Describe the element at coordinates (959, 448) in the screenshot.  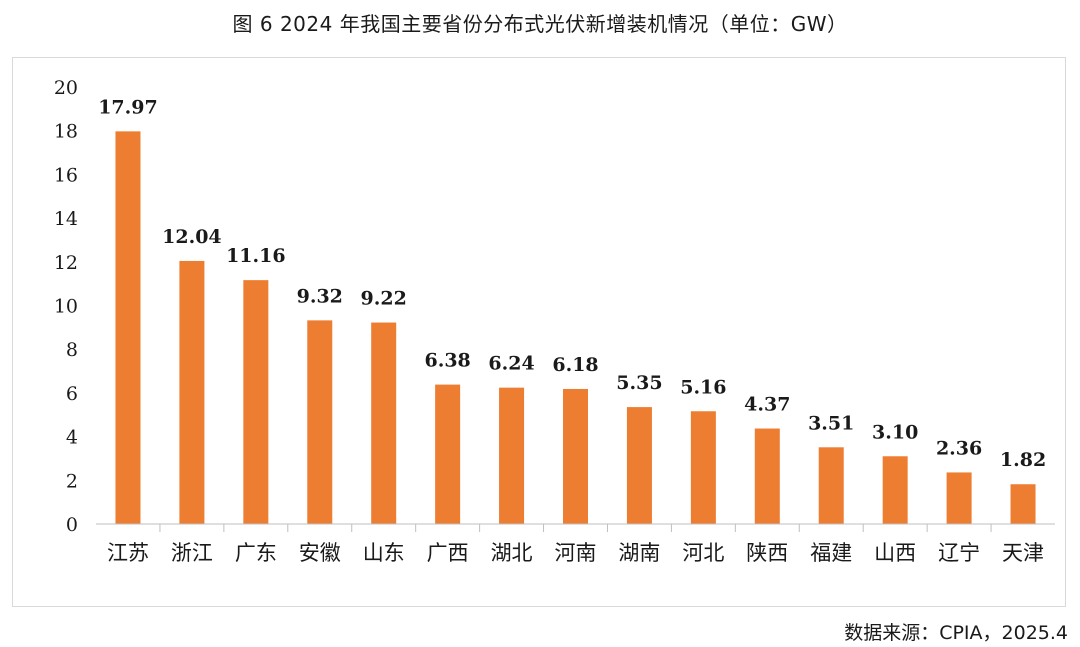
I see `bar-value-label: 2.36` at that location.